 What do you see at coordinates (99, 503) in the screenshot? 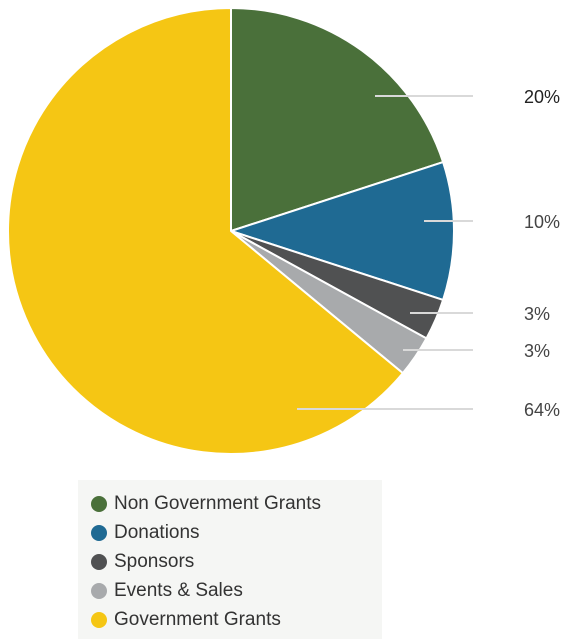
I see `legend-swatch-non-government-grants` at bounding box center [99, 503].